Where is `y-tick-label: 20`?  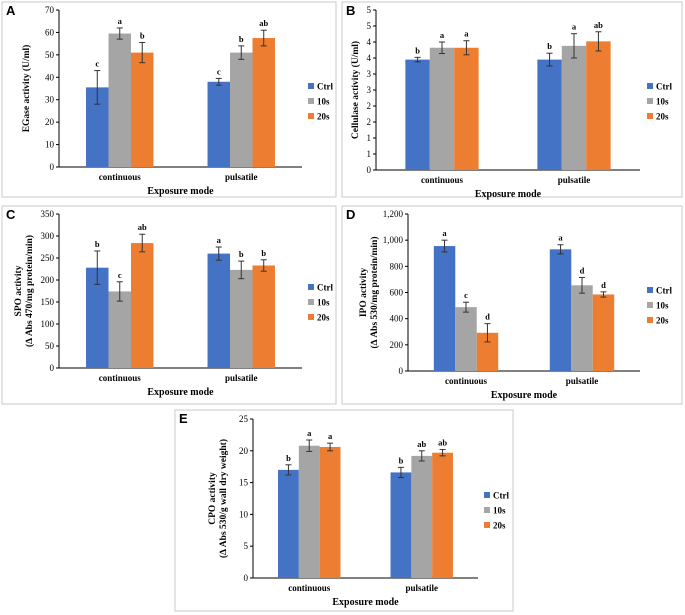
y-tick-label: 20 is located at coordinates (244, 451).